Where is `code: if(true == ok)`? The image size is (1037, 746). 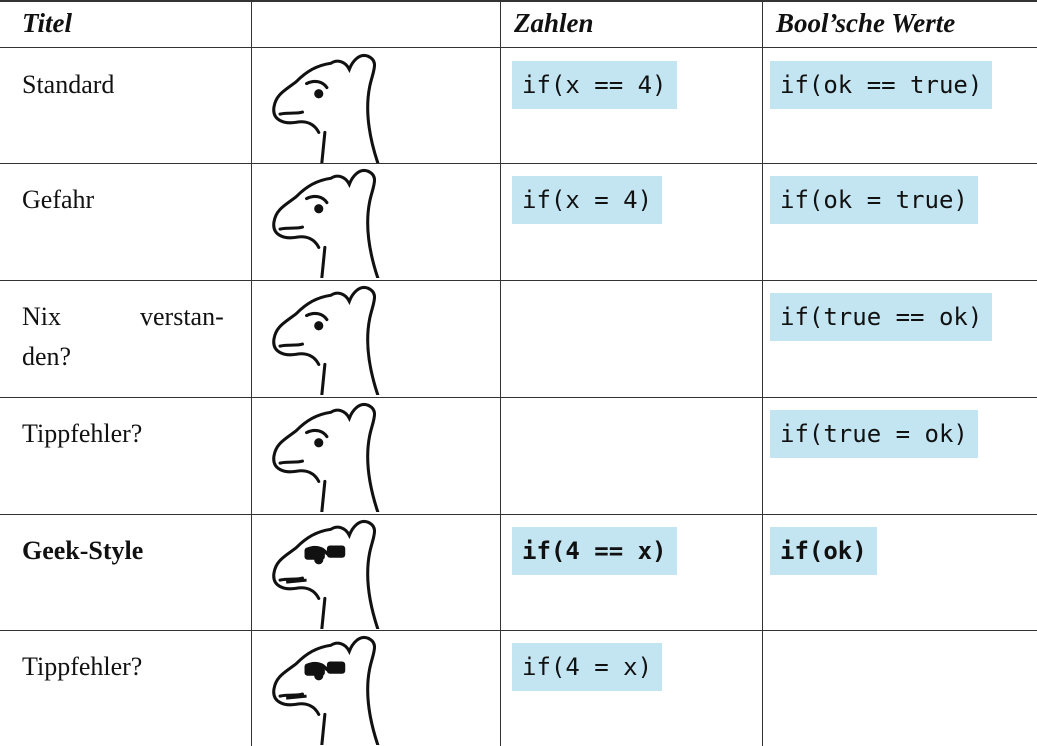
code: if(true == ok) is located at coordinates (881, 317).